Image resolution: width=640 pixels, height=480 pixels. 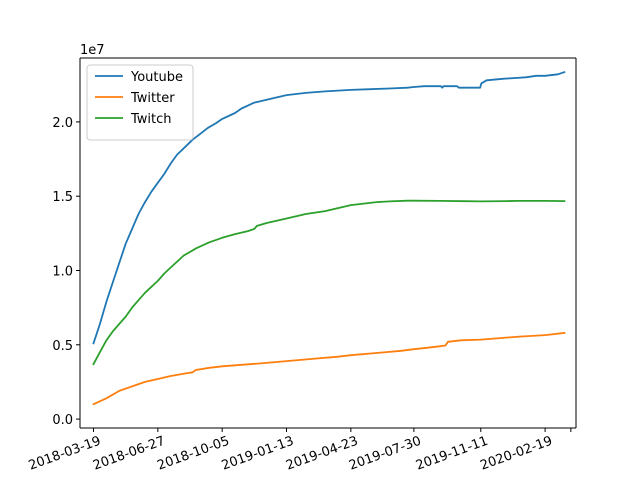 What do you see at coordinates (329, 368) in the screenshot?
I see `series-line-twitter` at bounding box center [329, 368].